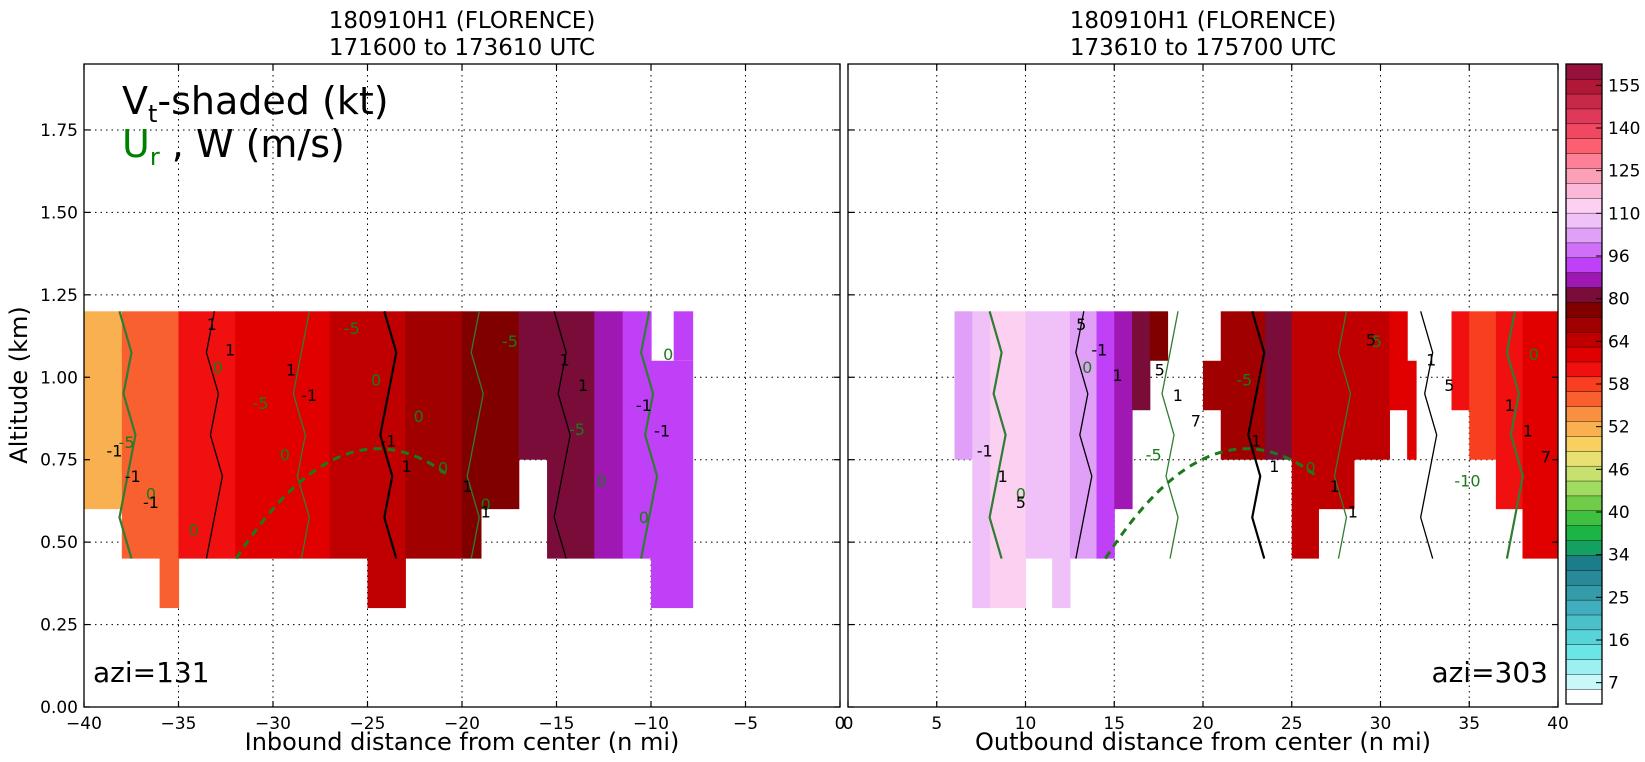 The width and height of the screenshot is (1645, 762). What do you see at coordinates (1619, 342) in the screenshot?
I see `colorbar-tick-label: 64` at bounding box center [1619, 342].